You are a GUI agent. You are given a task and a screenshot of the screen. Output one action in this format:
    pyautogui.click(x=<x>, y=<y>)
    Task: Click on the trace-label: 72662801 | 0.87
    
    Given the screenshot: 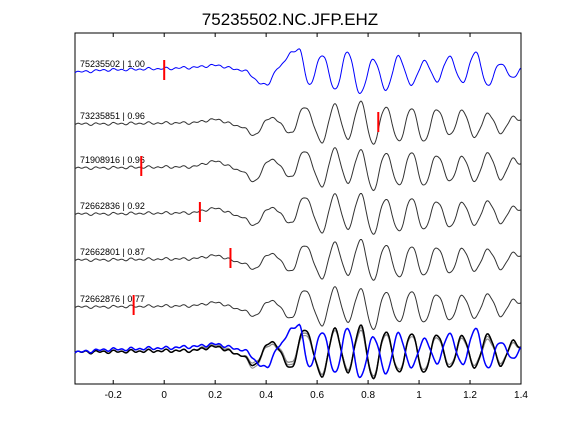 What is the action you would take?
    pyautogui.click(x=112, y=252)
    